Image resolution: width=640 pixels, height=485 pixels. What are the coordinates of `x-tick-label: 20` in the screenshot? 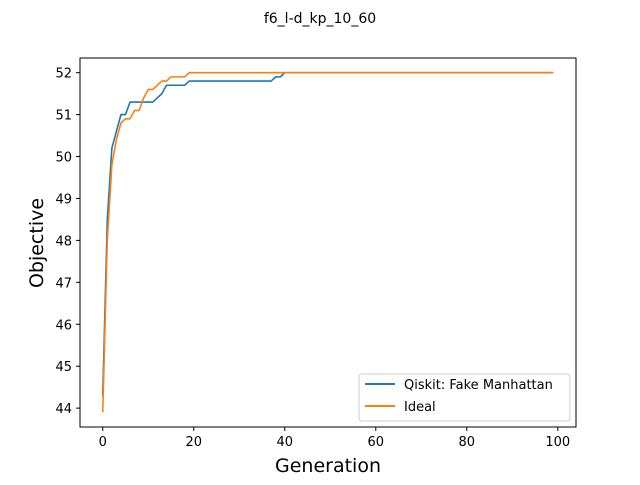 It's located at (193, 442).